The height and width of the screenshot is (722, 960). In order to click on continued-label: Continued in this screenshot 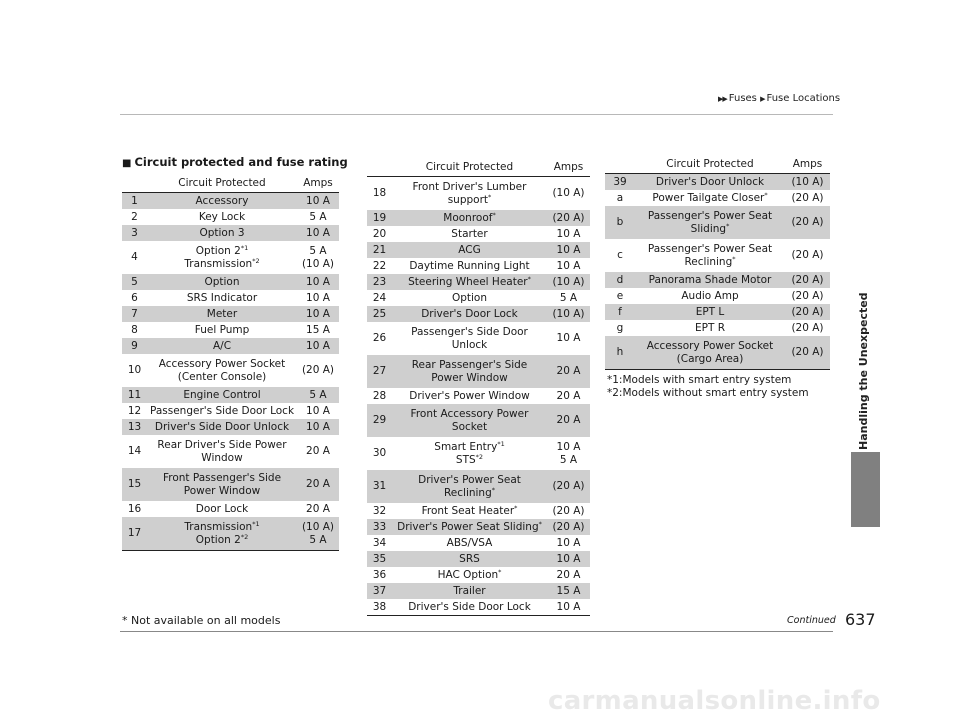, I will do `click(811, 620)`.